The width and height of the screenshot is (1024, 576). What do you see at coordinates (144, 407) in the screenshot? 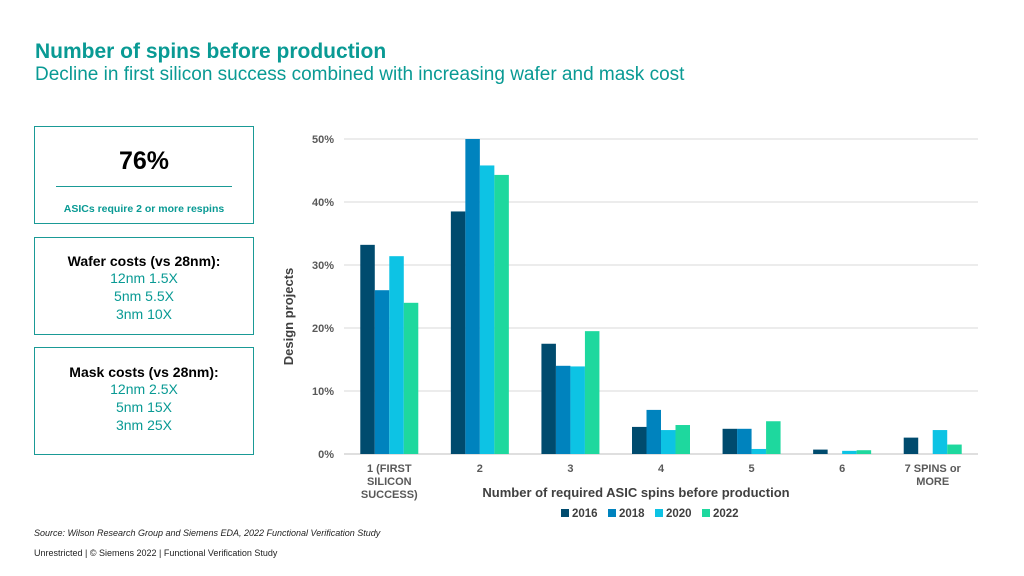
I see `mask-cost-line: 5nm 15X` at bounding box center [144, 407].